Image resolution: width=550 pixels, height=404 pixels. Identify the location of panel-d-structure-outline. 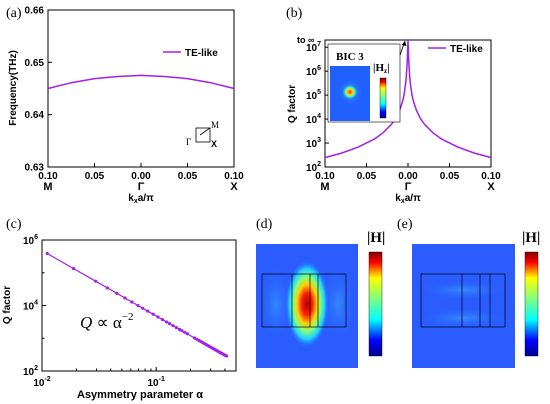
(304, 300).